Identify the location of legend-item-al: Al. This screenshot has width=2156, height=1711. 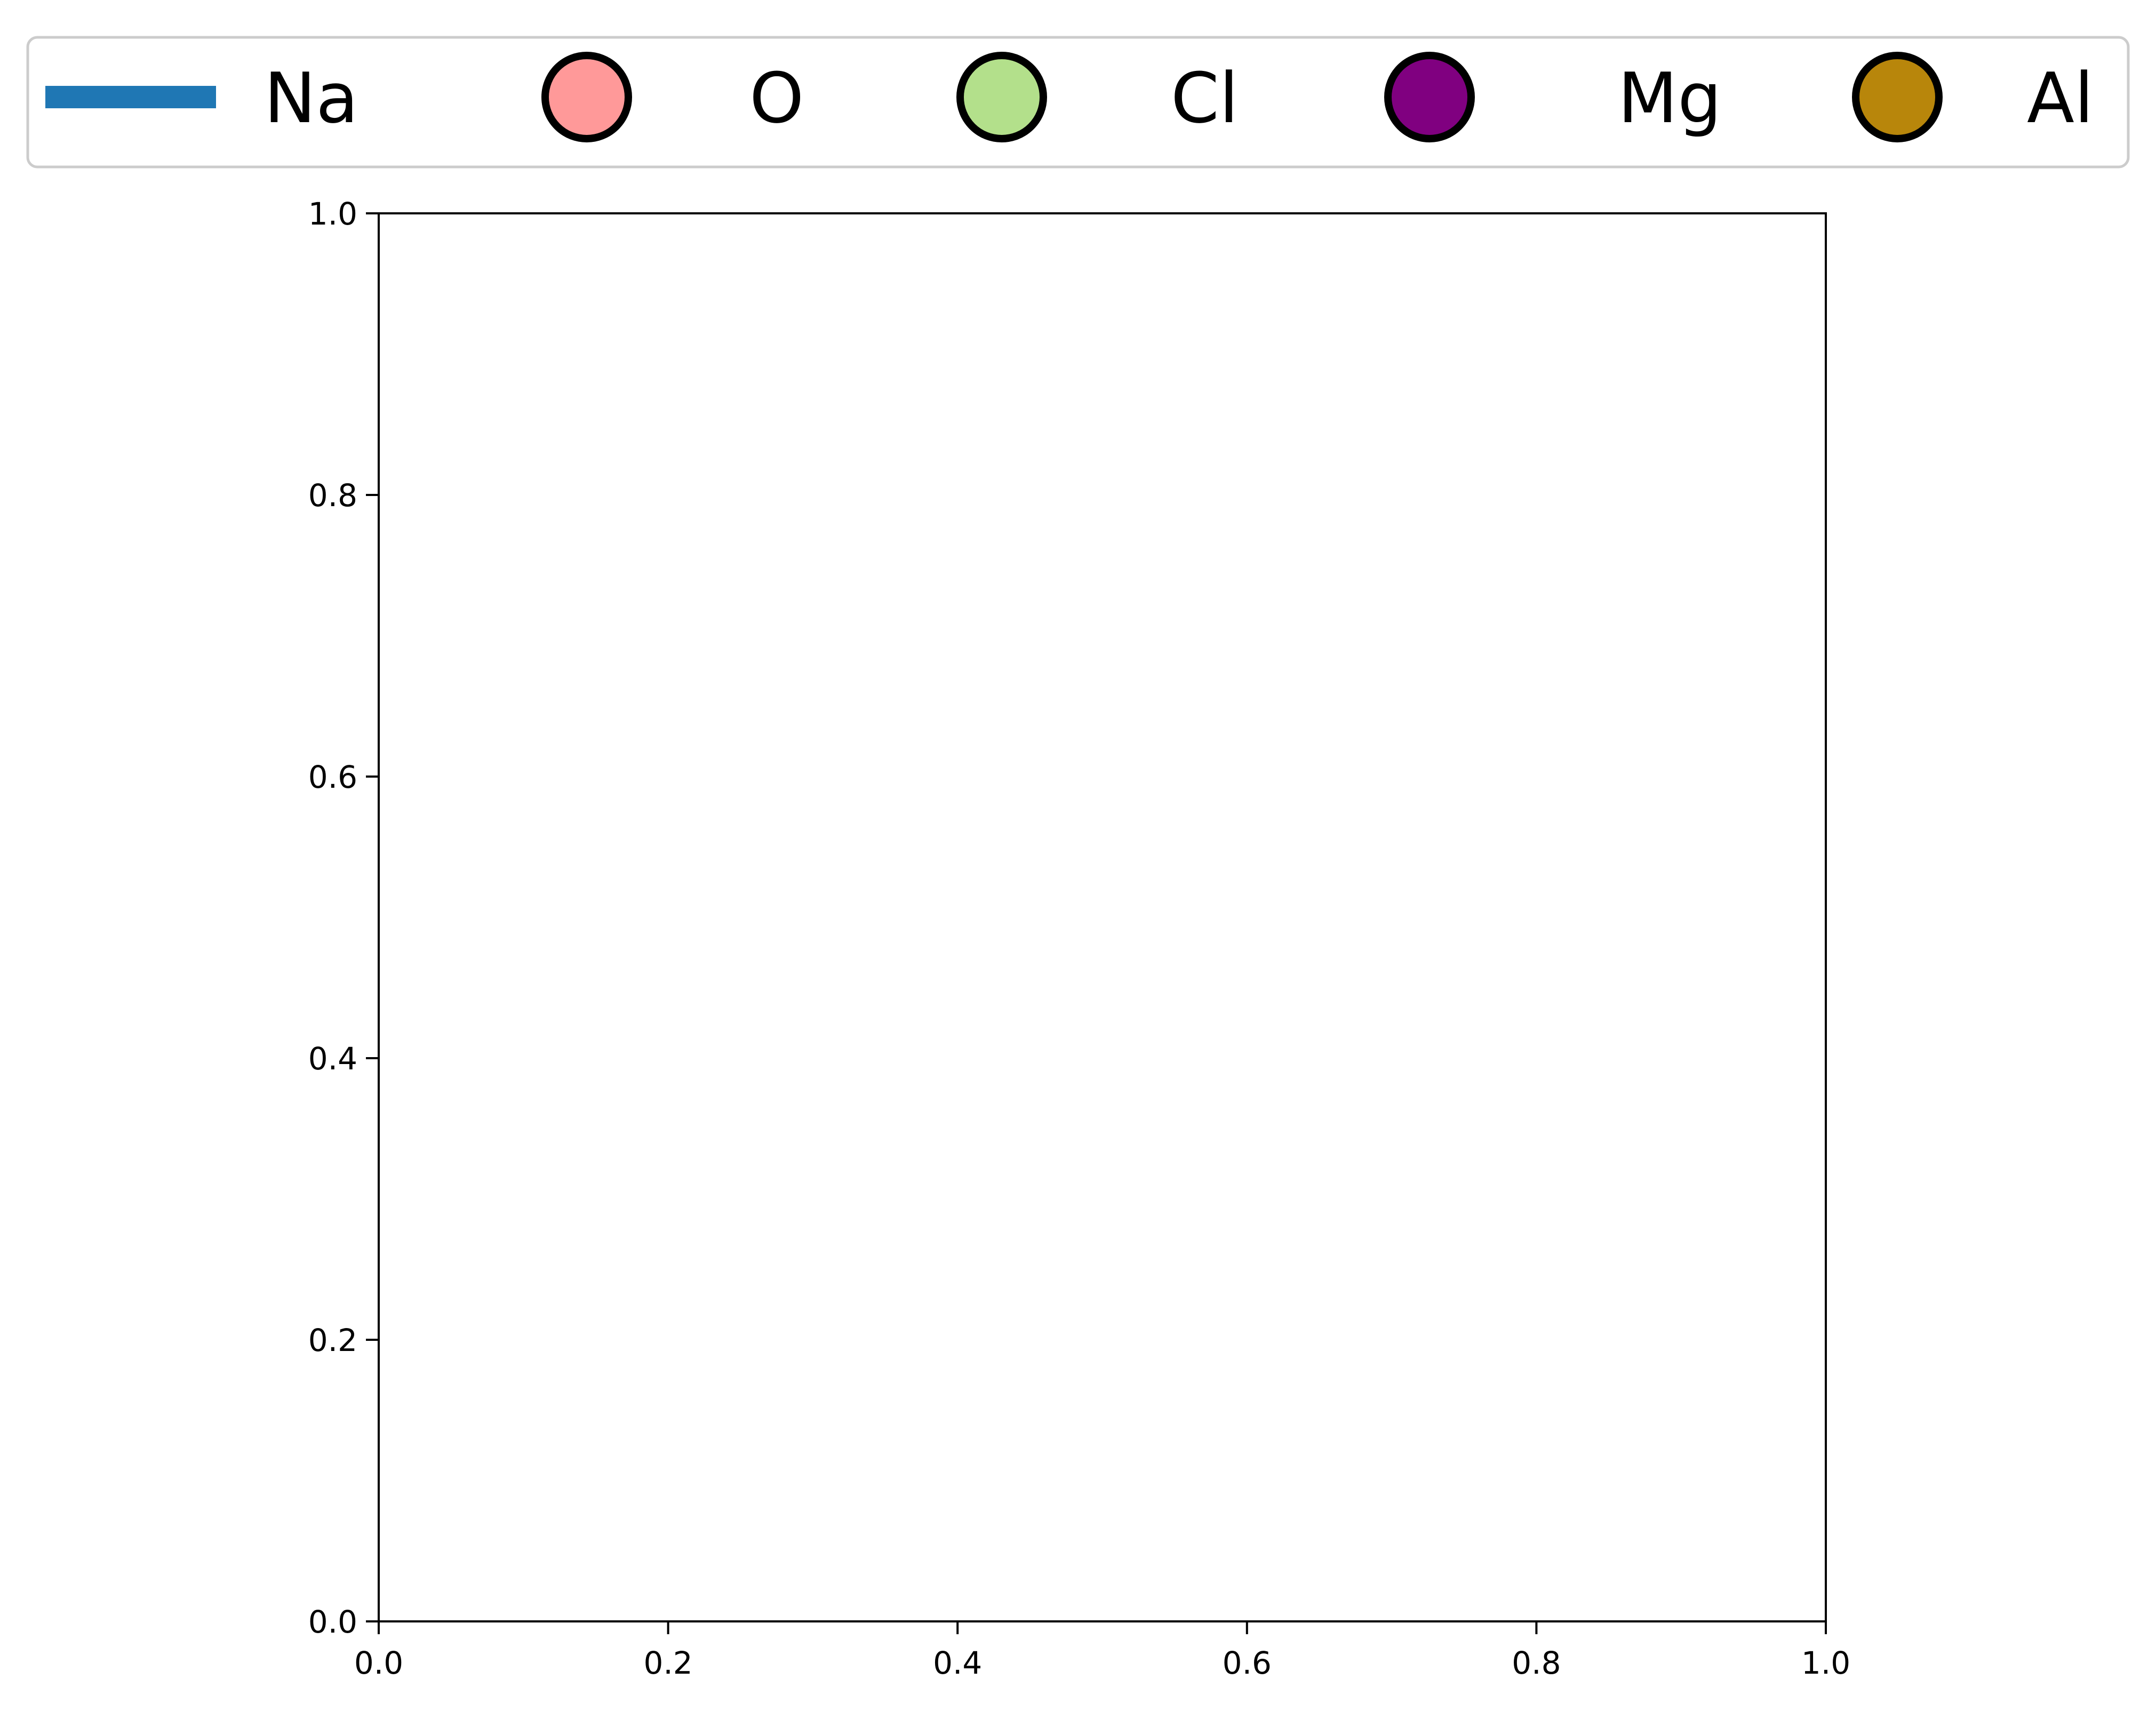
(1973, 97).